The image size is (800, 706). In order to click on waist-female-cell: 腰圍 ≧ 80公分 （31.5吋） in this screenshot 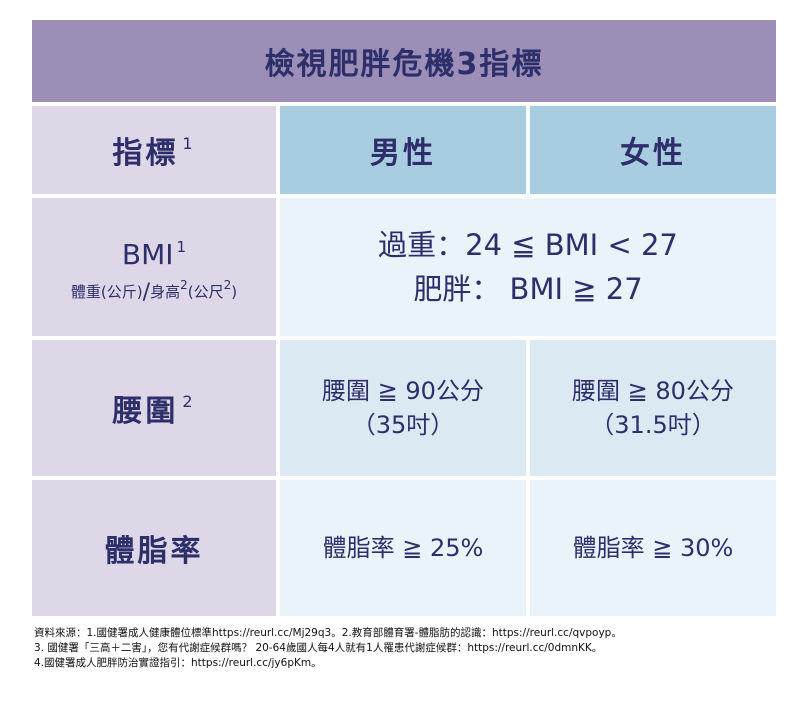, I will do `click(653, 408)`.